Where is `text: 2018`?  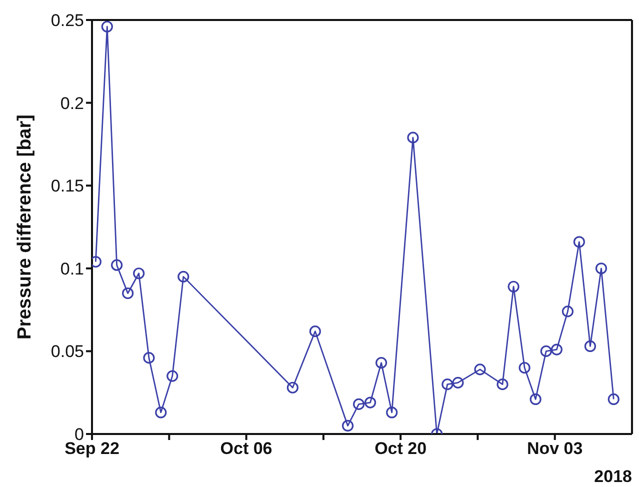
text: 2018 is located at coordinates (613, 476).